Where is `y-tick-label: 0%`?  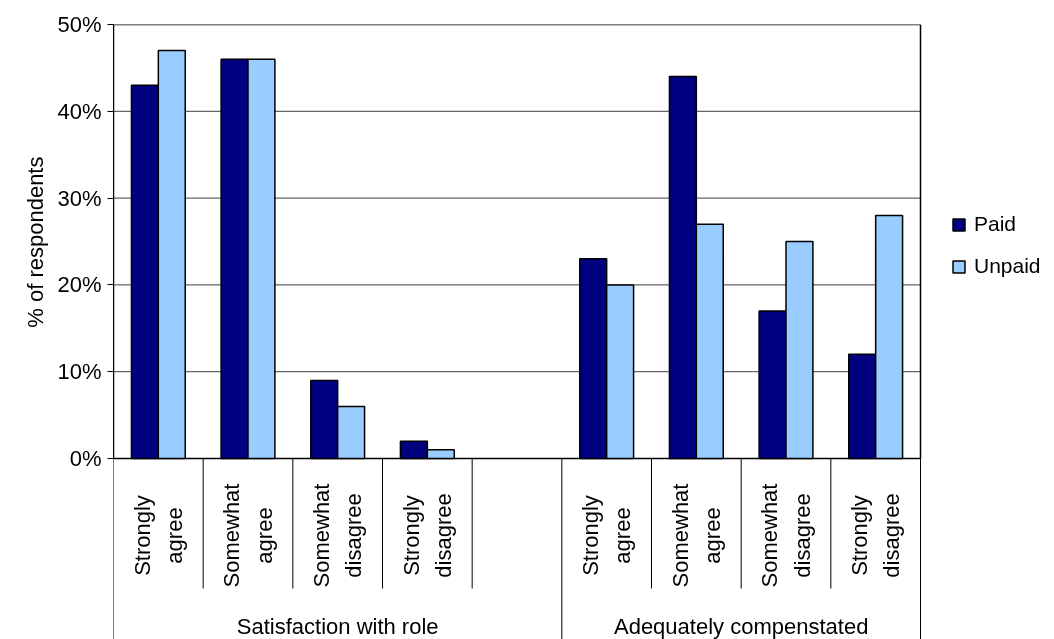
y-tick-label: 0% is located at coordinates (85, 458).